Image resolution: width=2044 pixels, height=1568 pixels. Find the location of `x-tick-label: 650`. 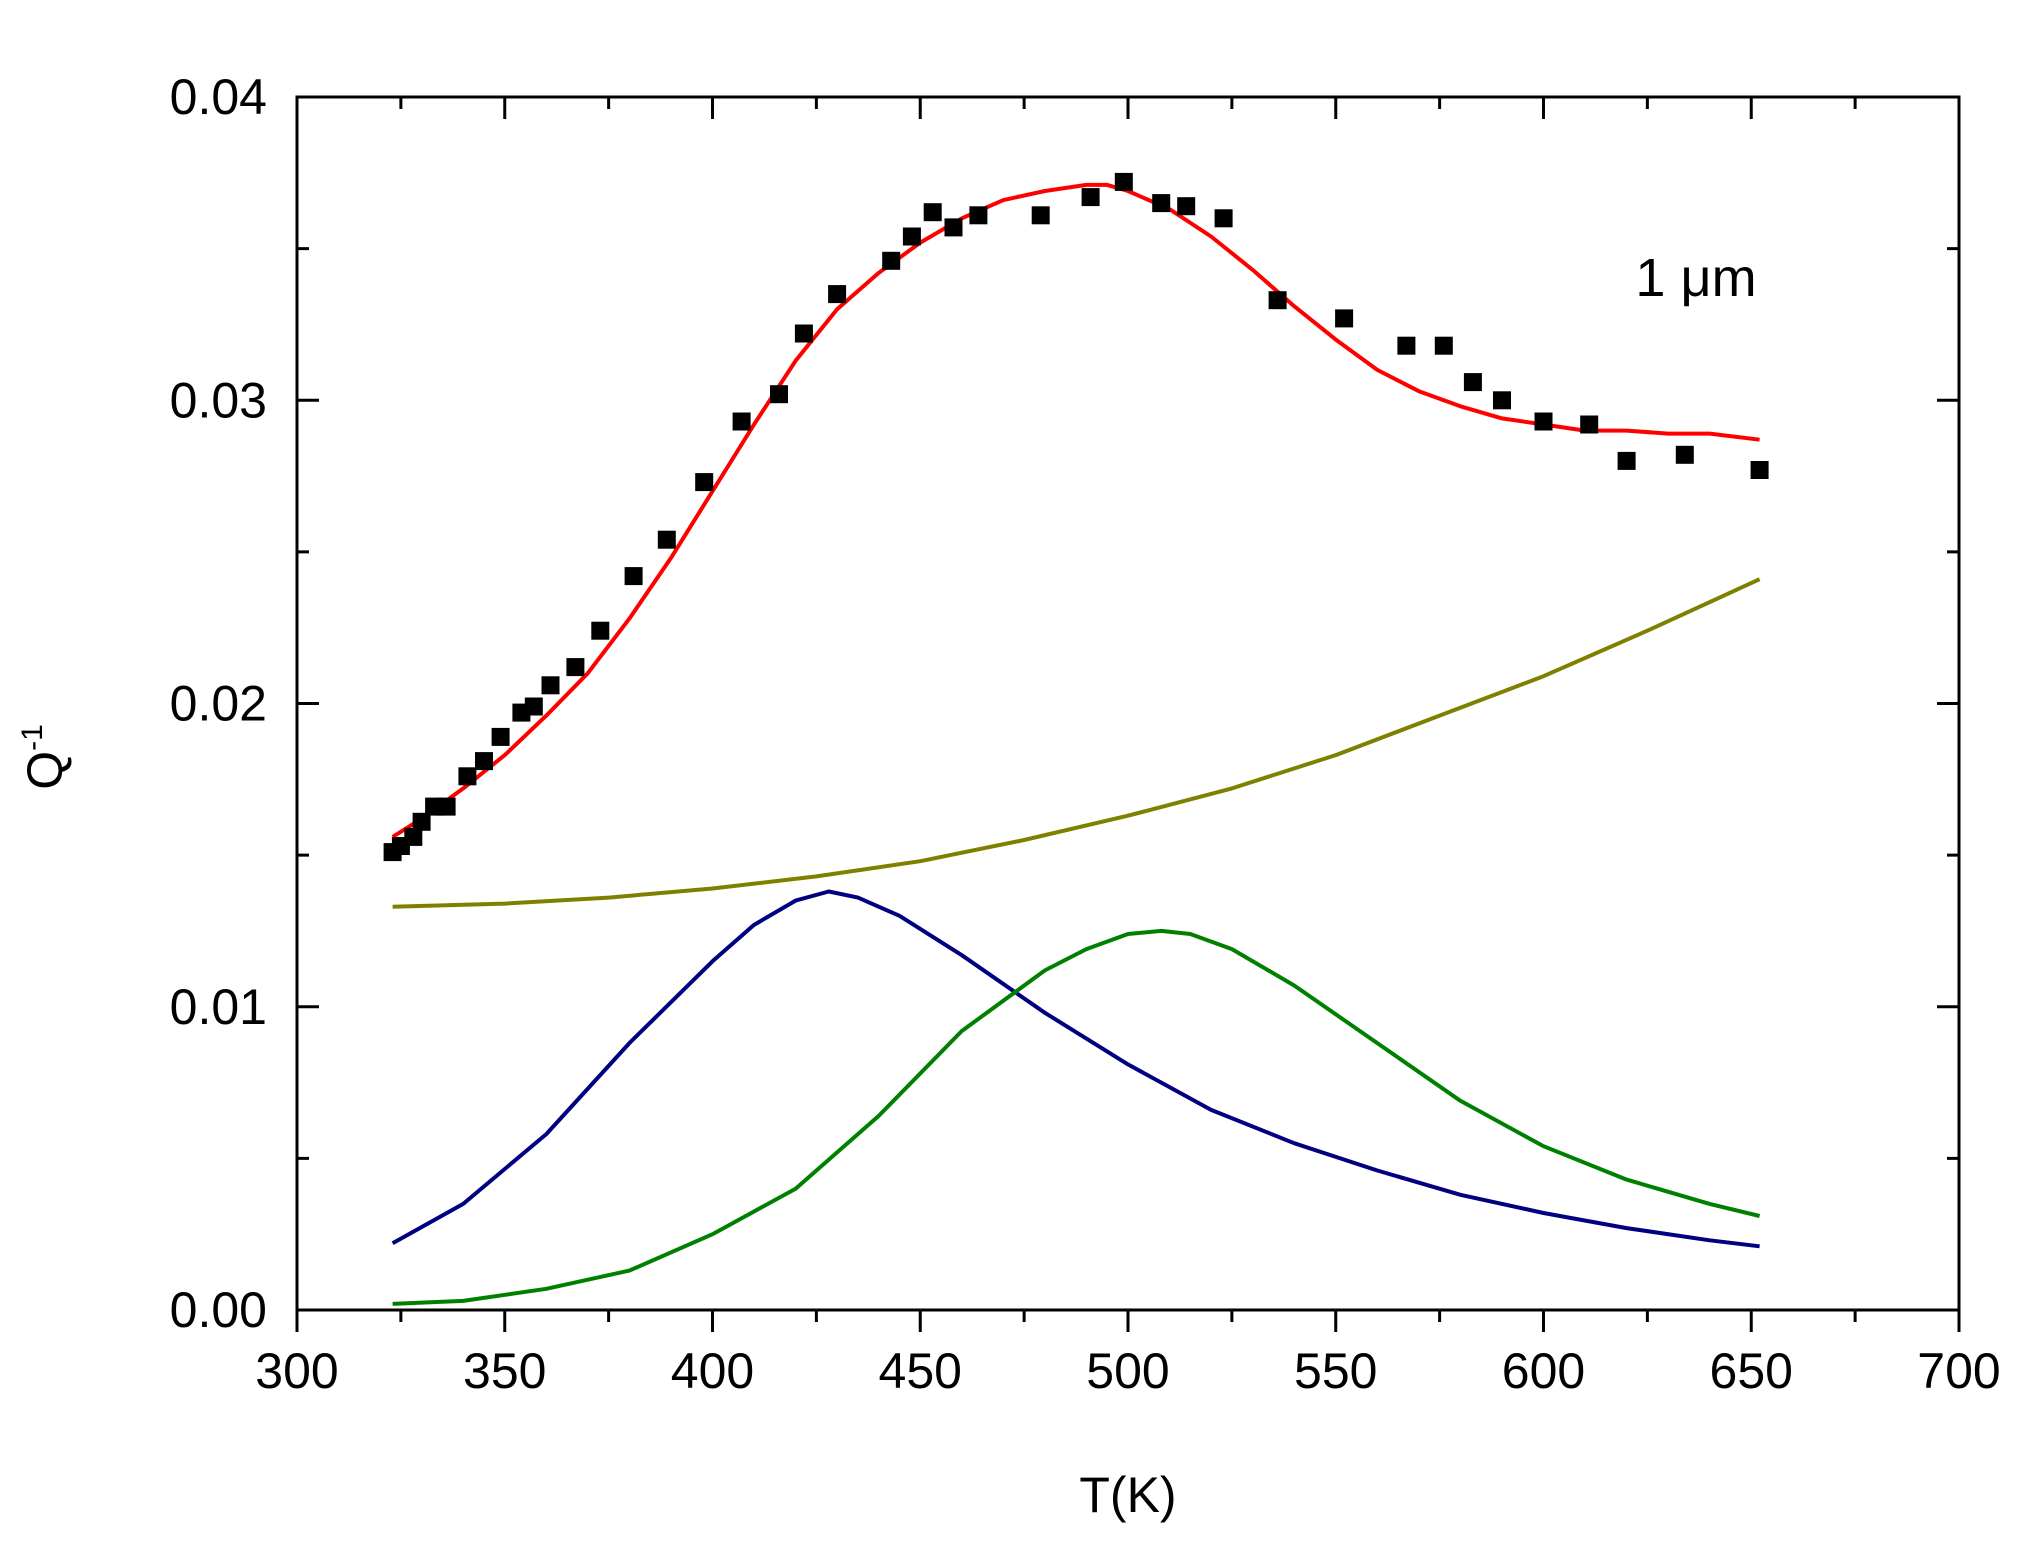

x-tick-label: 650 is located at coordinates (1751, 1371).